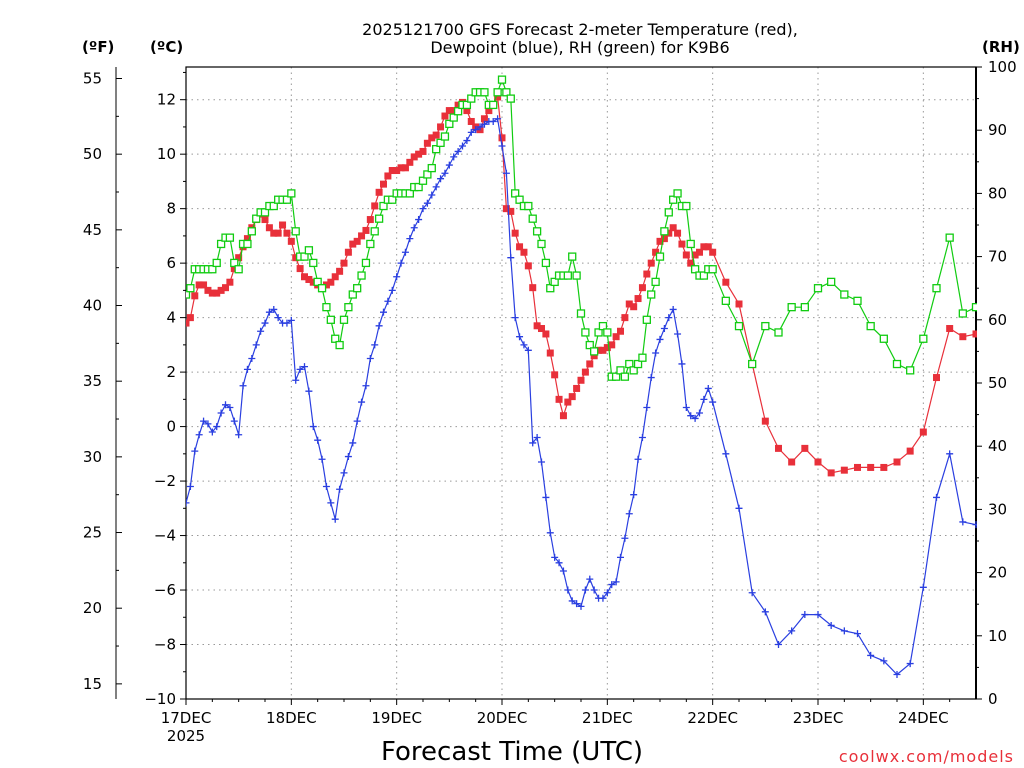  Describe the element at coordinates (818, 718) in the screenshot. I see `x-tick-label: 23DEC` at that location.